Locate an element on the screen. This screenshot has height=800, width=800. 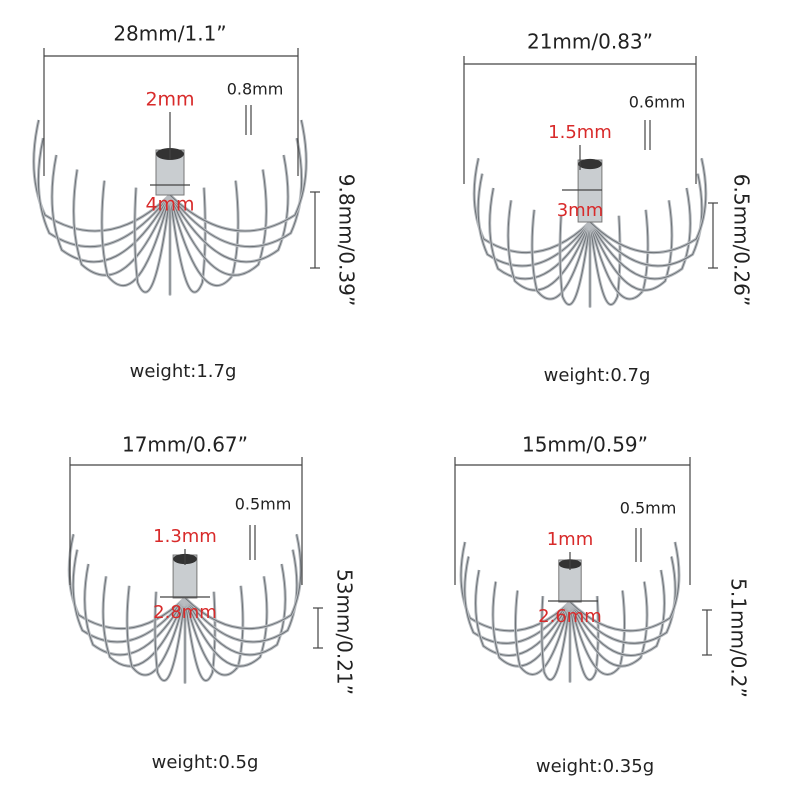
wire-label: 0.8mm is located at coordinates (255, 89).